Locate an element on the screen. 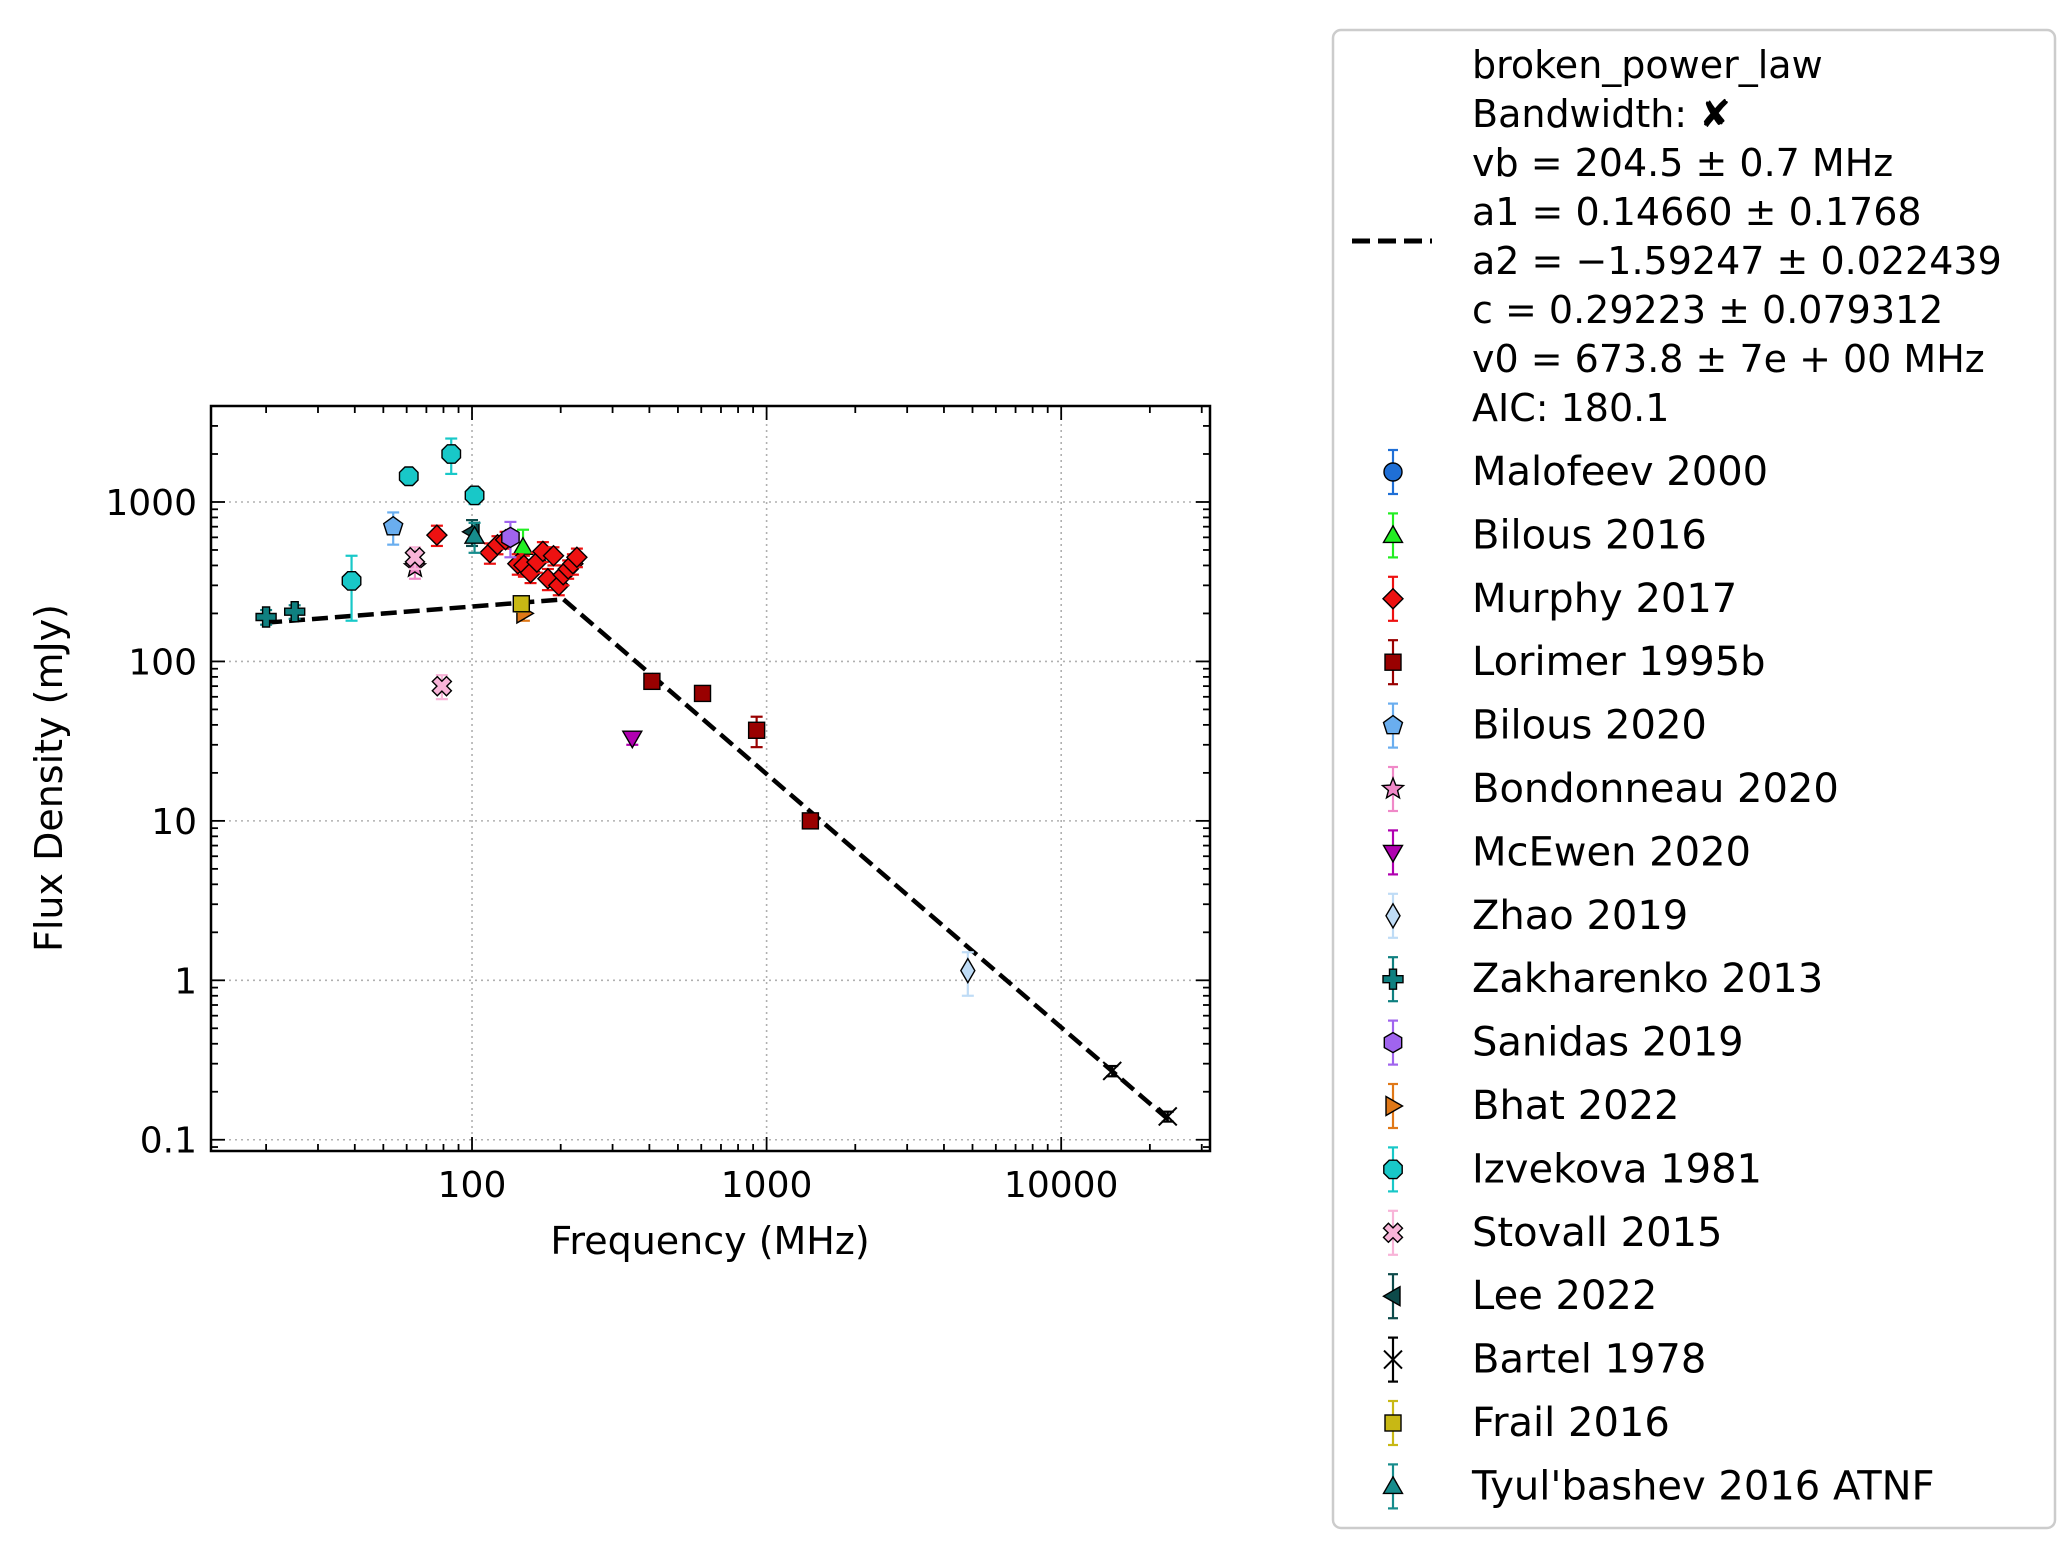 Image resolution: width=2067 pixels, height=1544 pixels. series-mcewen-2020 is located at coordinates (632, 740).